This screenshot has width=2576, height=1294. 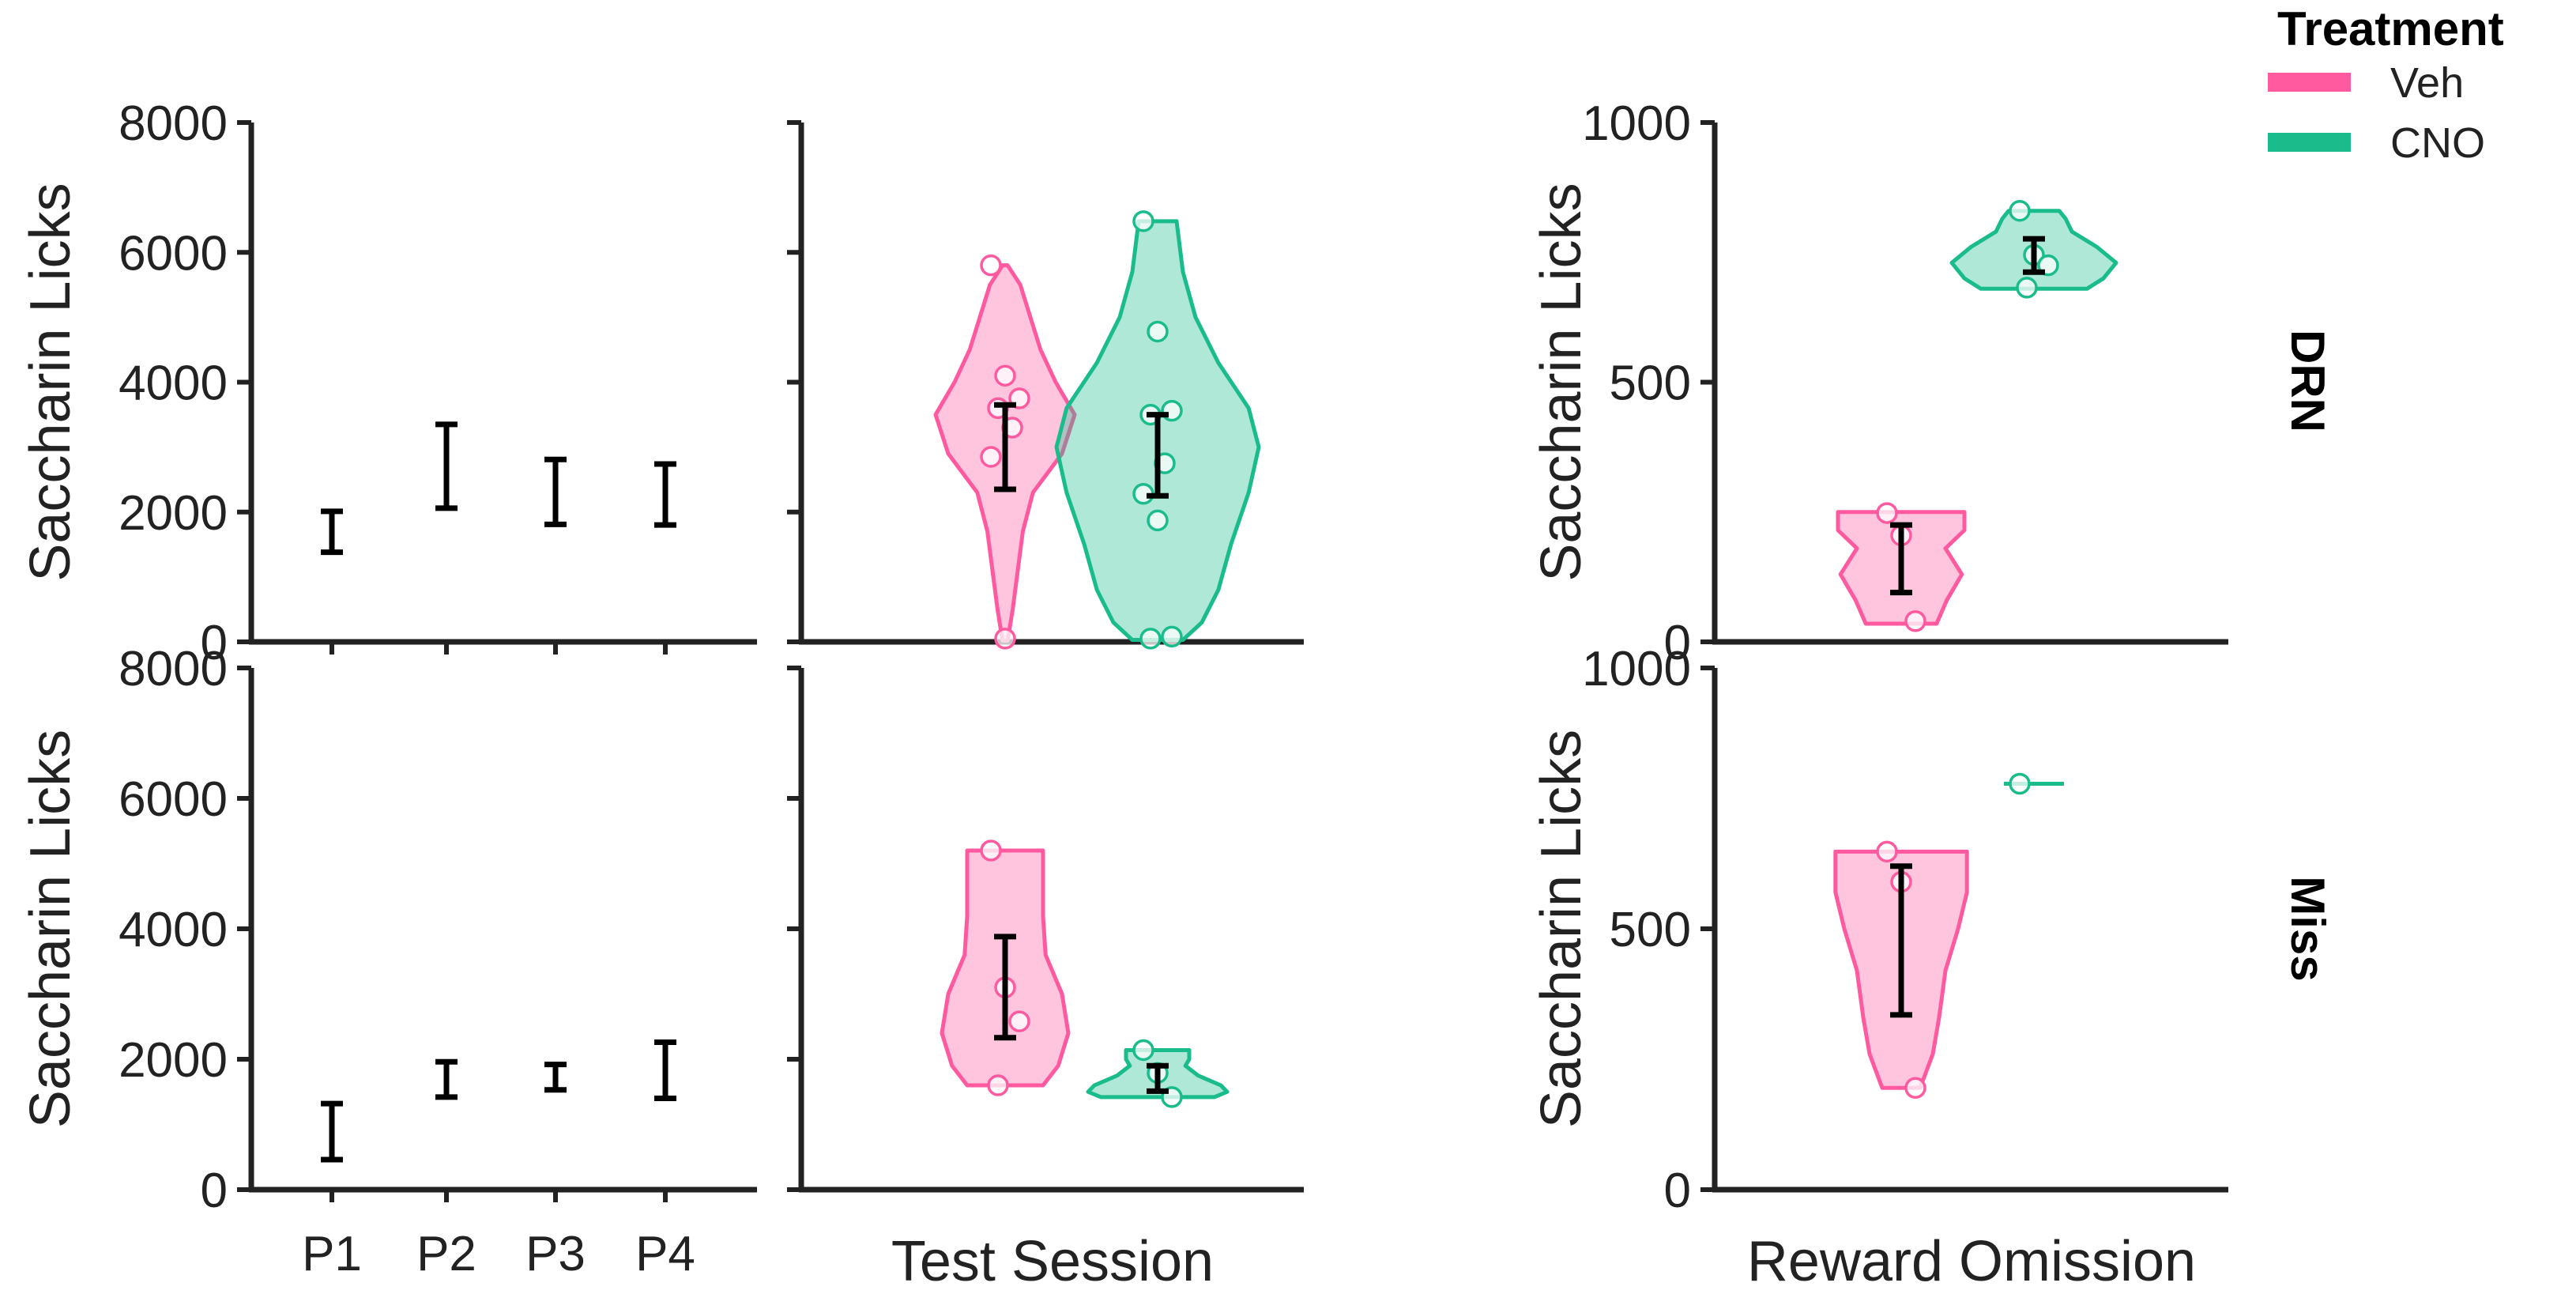 What do you see at coordinates (1971, 1260) in the screenshot?
I see `x-axis-title: Reward Omission` at bounding box center [1971, 1260].